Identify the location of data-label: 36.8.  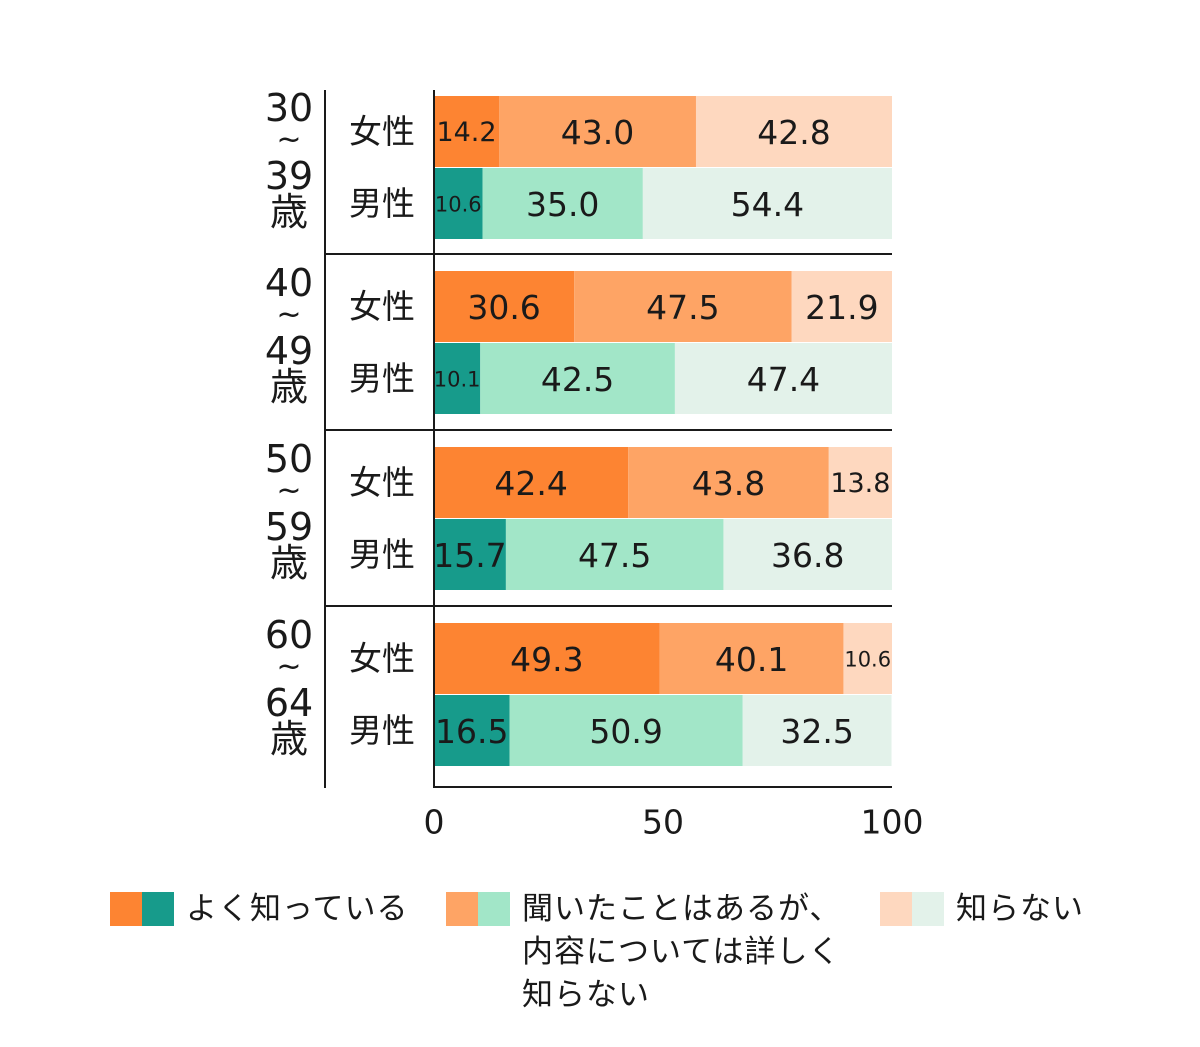
(807, 555).